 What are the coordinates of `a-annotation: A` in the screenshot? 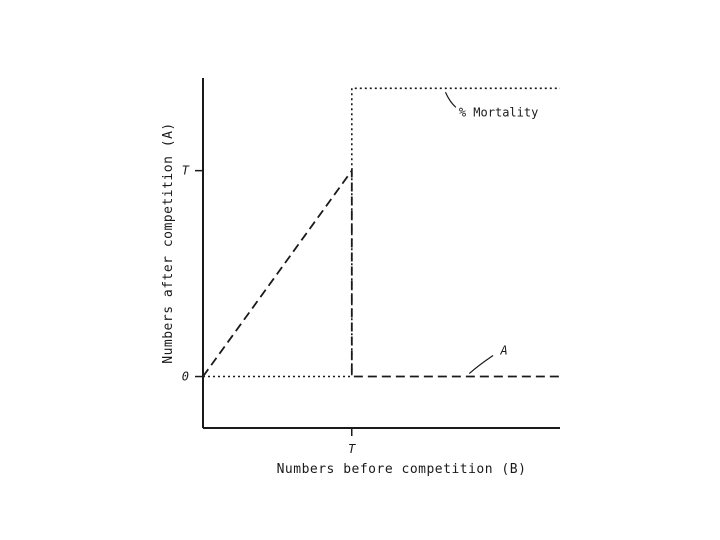 It's located at (504, 351).